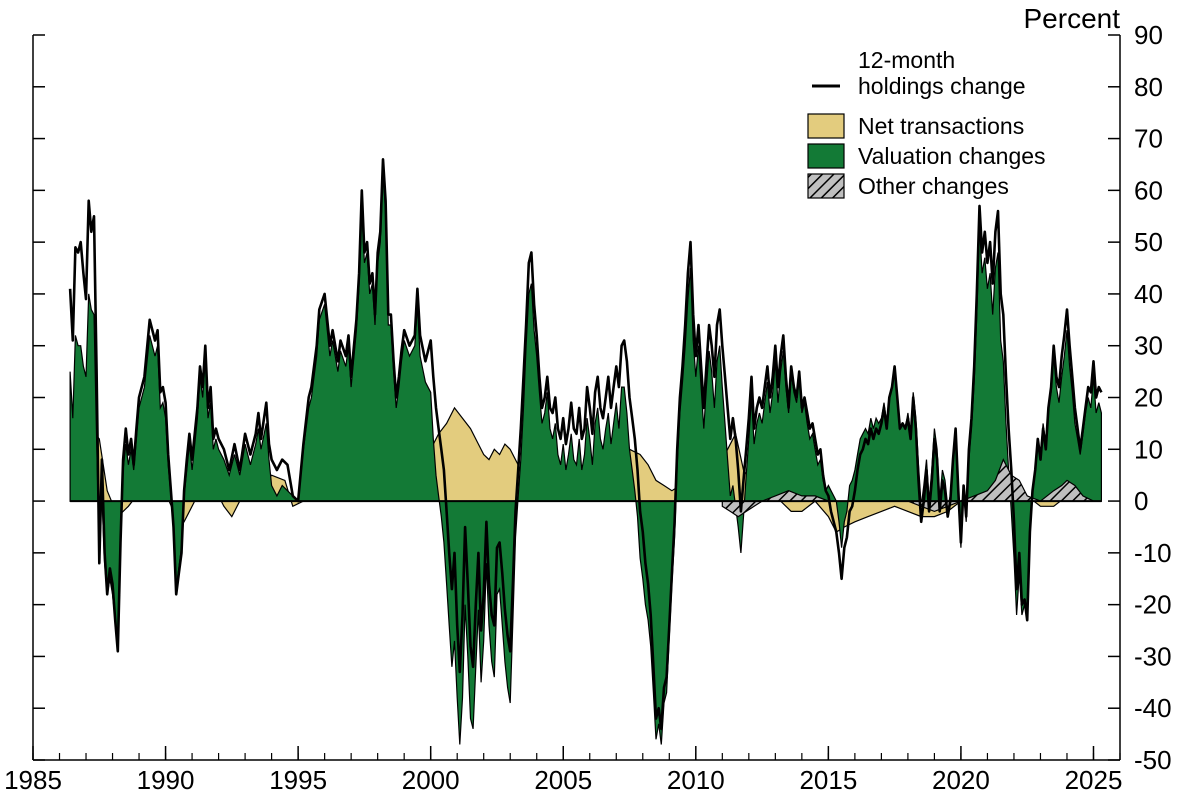  What do you see at coordinates (828, 780) in the screenshot?
I see `x-tick-label: 2015` at bounding box center [828, 780].